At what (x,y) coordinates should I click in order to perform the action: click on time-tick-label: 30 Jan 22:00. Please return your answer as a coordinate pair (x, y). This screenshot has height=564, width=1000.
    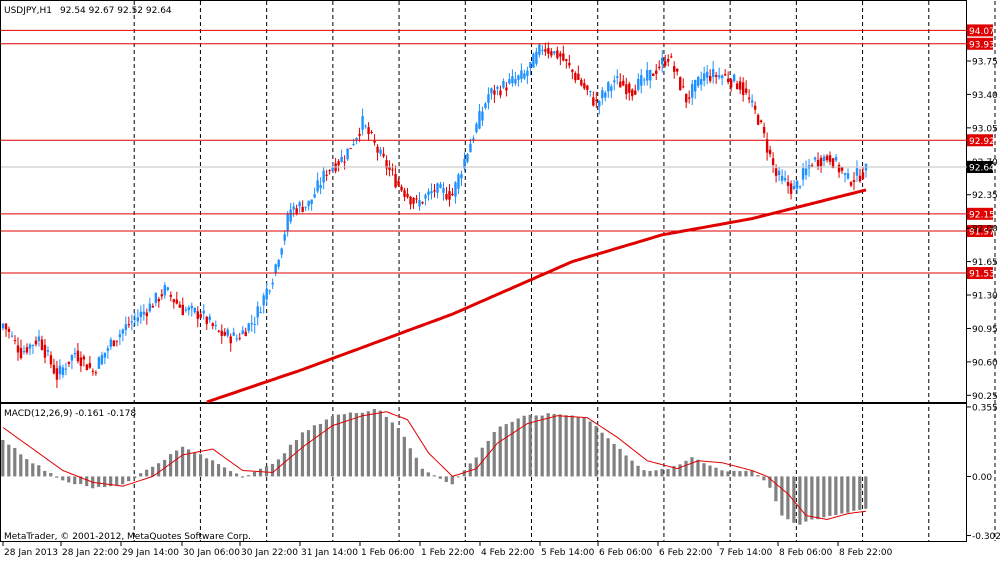
    Looking at the image, I should click on (269, 553).